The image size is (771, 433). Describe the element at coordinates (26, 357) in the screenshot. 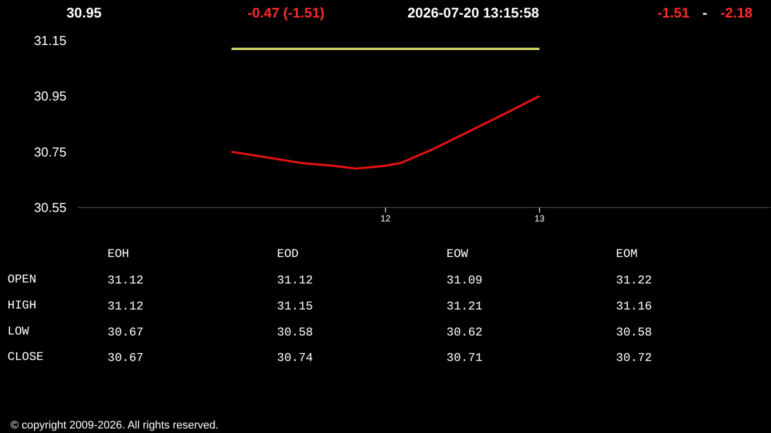

I see `text: CLOSE` at that location.